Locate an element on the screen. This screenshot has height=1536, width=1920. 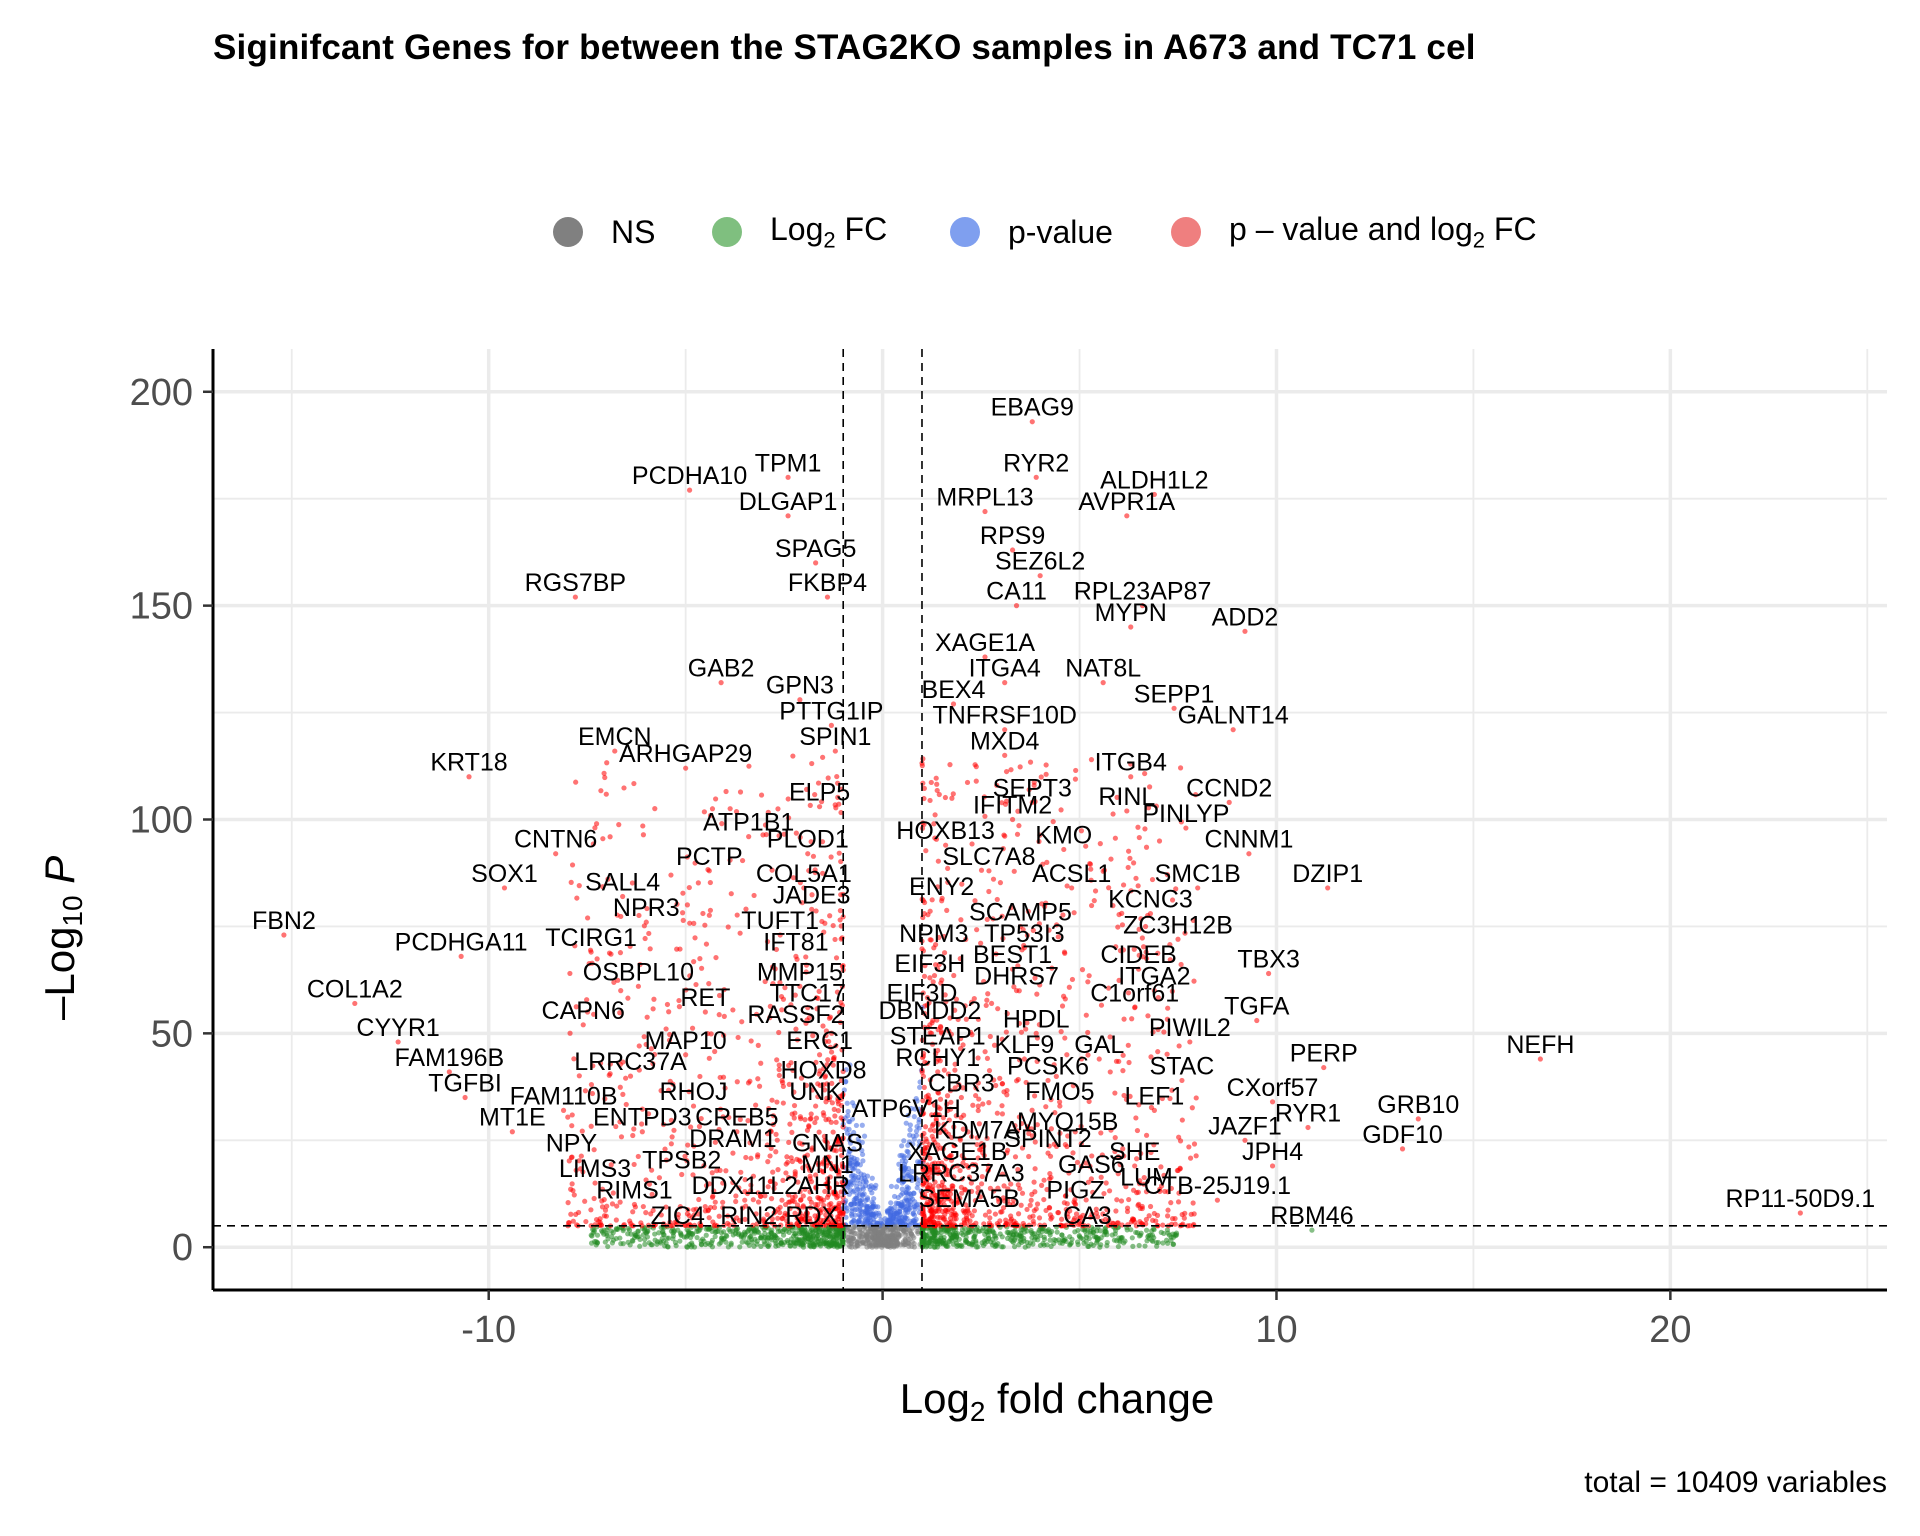
gene-label: IFT81 is located at coordinates (795, 942).